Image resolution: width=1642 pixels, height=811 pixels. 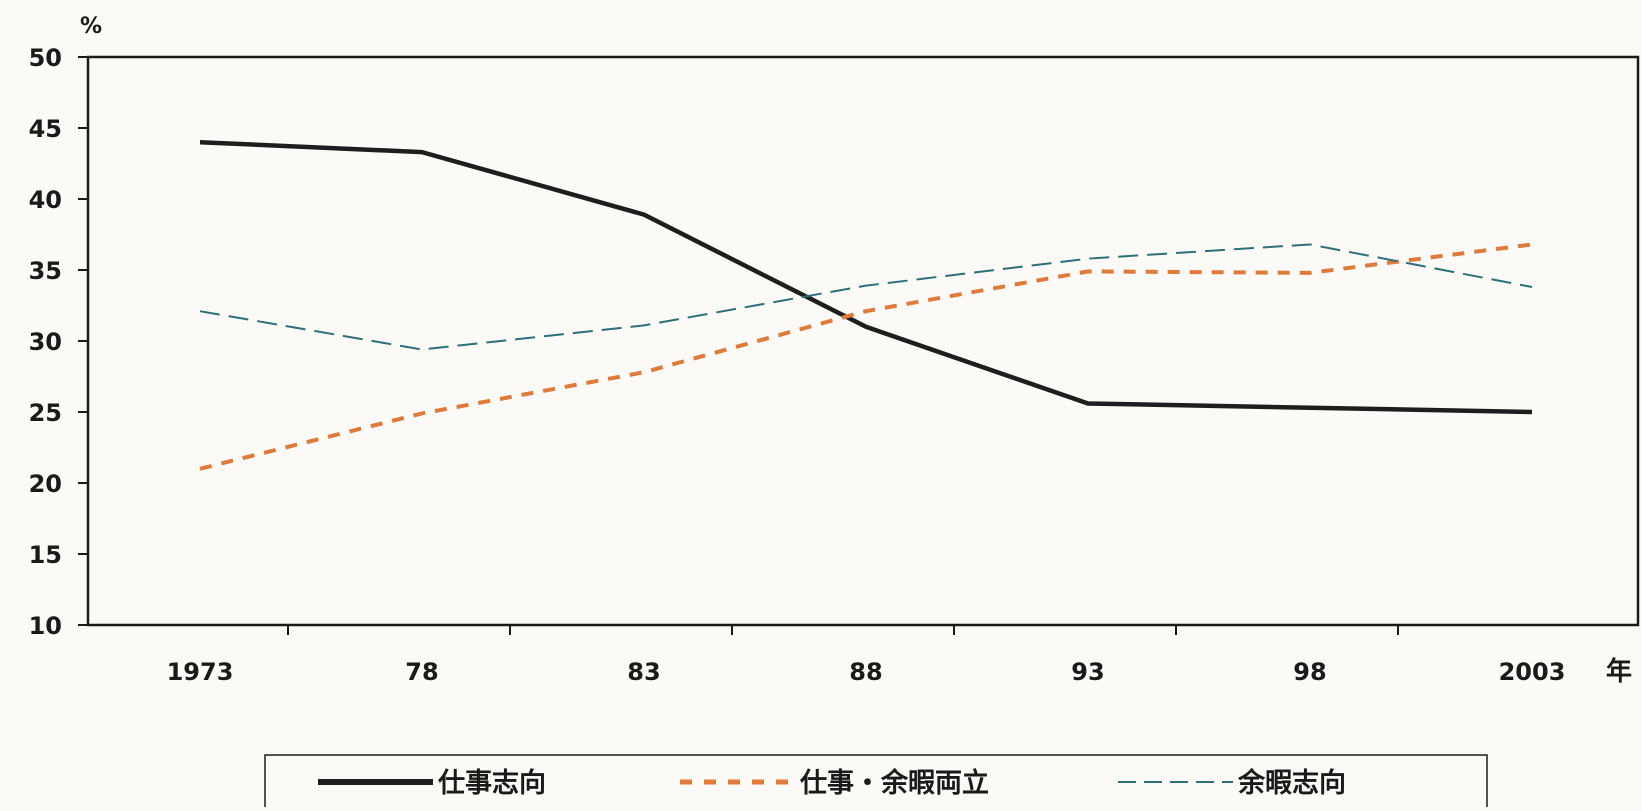 I want to click on y-tick-label: 30, so click(x=45, y=342).